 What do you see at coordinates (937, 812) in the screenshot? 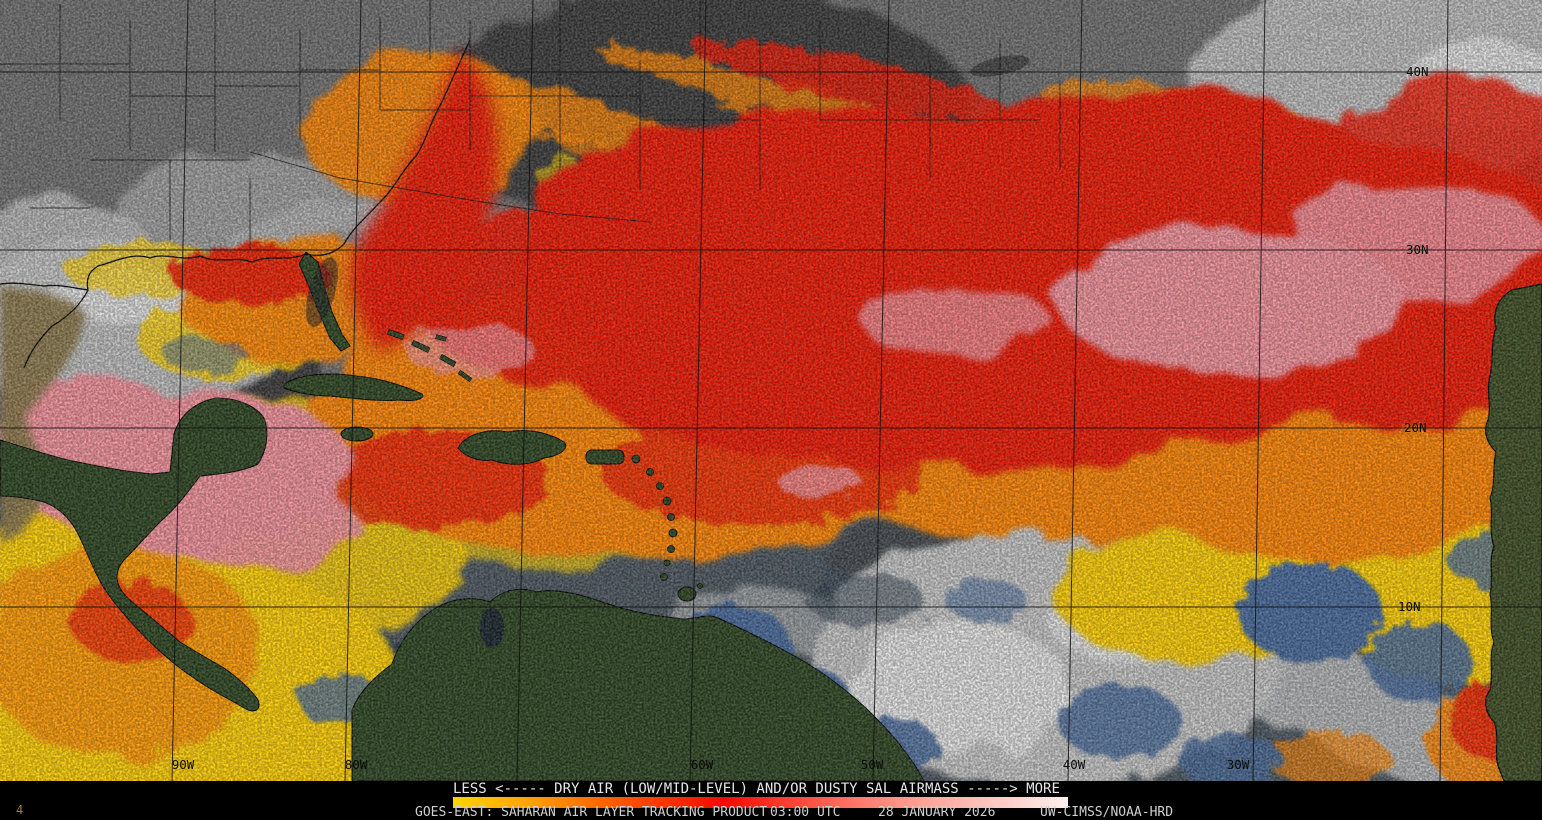
I see `caption-date: 28 JANUARY 2026` at bounding box center [937, 812].